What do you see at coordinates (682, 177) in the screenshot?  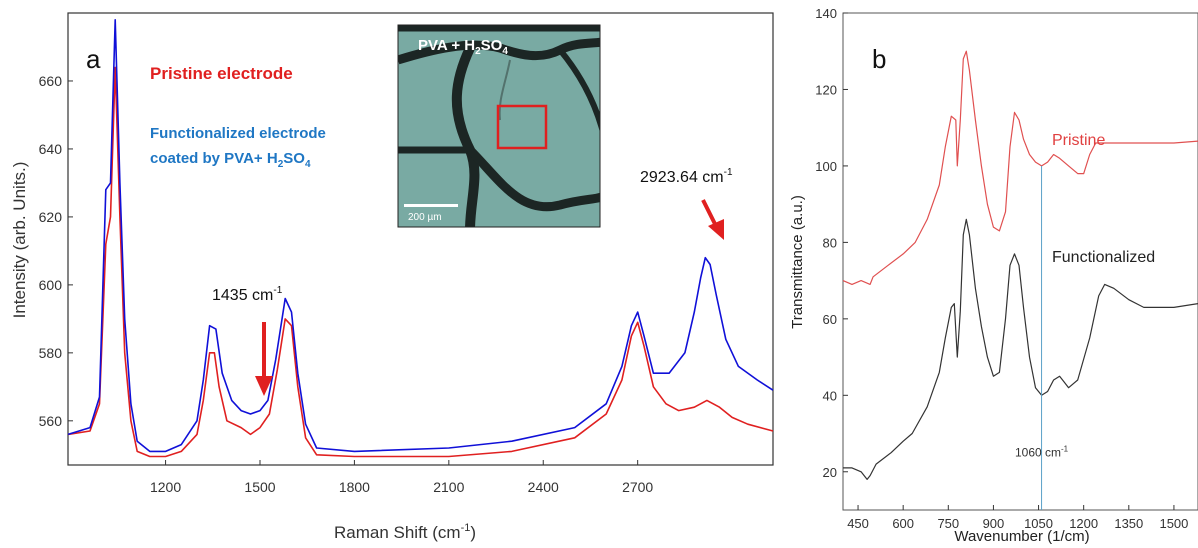 I see `annotation-2923-main: 2923.64 cm` at bounding box center [682, 177].